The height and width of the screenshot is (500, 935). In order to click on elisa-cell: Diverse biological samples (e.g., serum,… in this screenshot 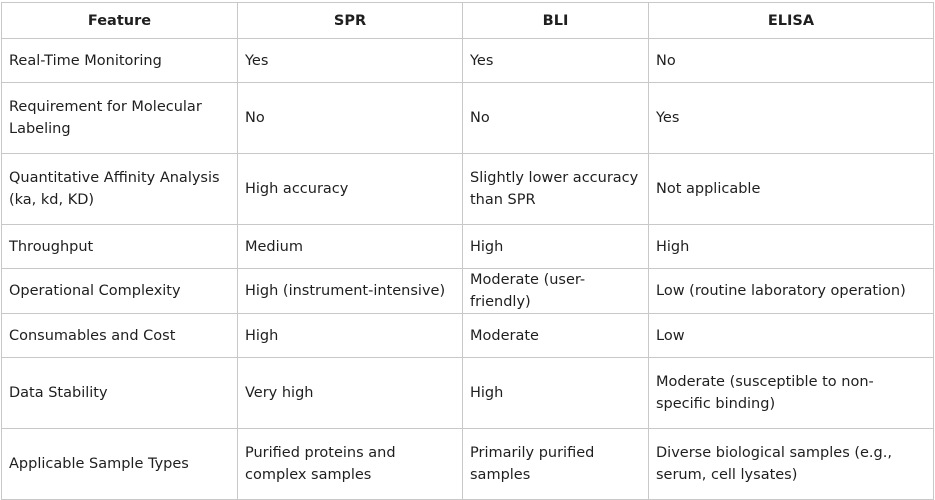, I will do `click(791, 464)`.